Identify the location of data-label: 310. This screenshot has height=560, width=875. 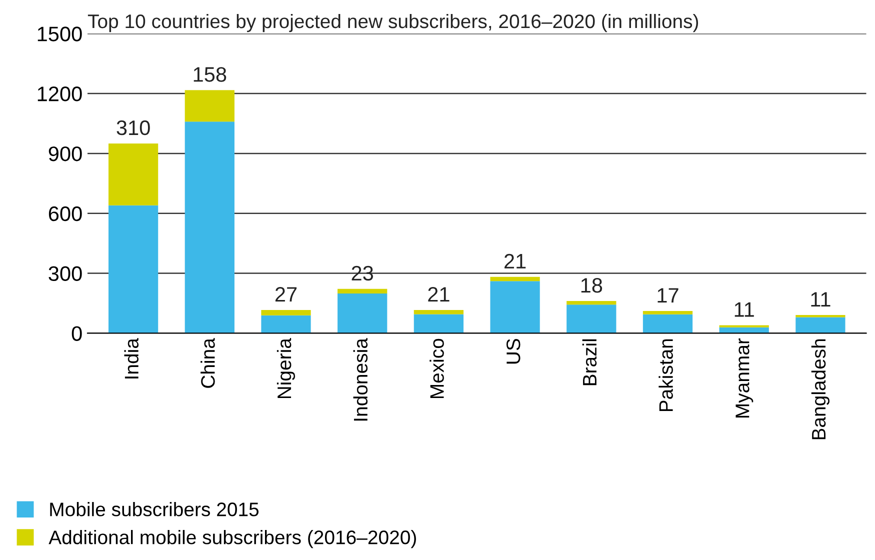
(133, 128).